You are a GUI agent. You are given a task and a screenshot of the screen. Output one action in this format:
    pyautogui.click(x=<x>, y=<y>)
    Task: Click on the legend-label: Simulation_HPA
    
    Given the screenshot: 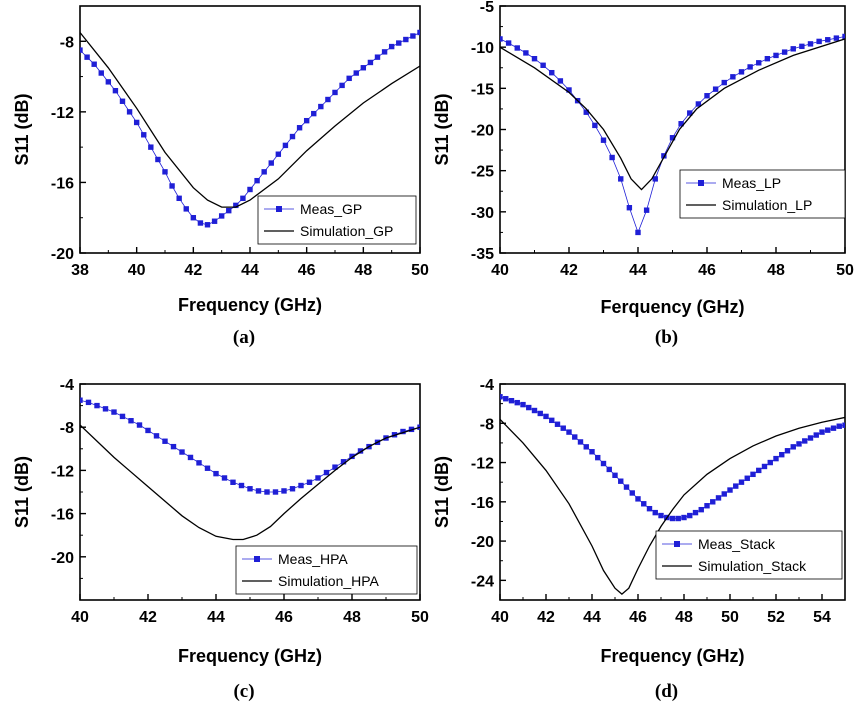 What is the action you would take?
    pyautogui.click(x=329, y=581)
    